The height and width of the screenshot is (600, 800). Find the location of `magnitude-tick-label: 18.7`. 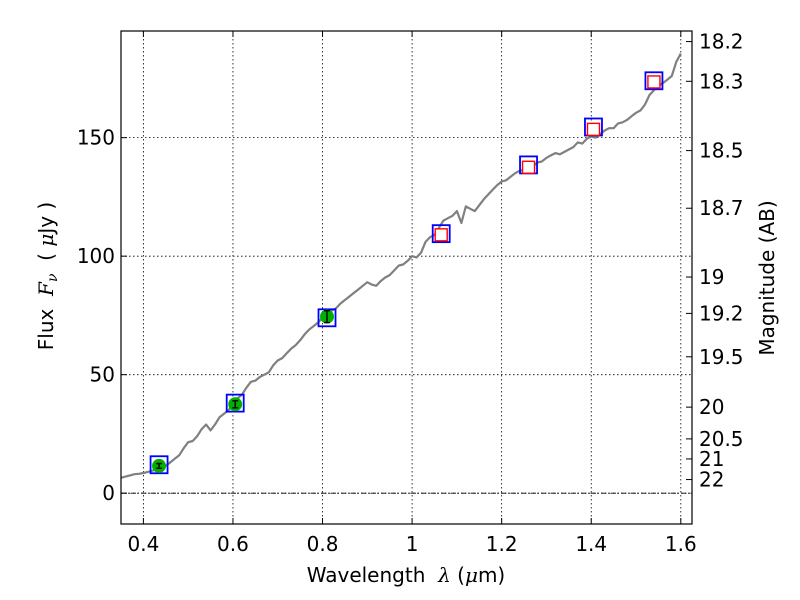

magnitude-tick-label: 18.7 is located at coordinates (721, 208).